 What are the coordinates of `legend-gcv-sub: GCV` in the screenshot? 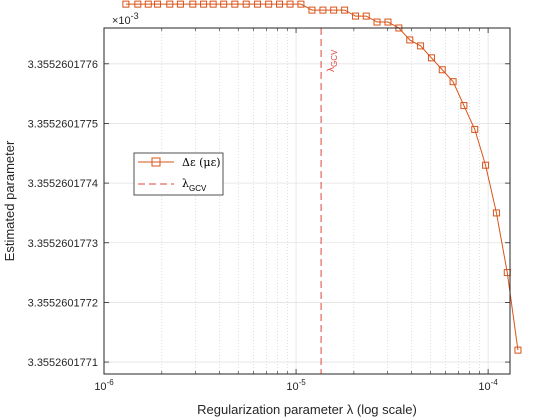 It's located at (198, 188).